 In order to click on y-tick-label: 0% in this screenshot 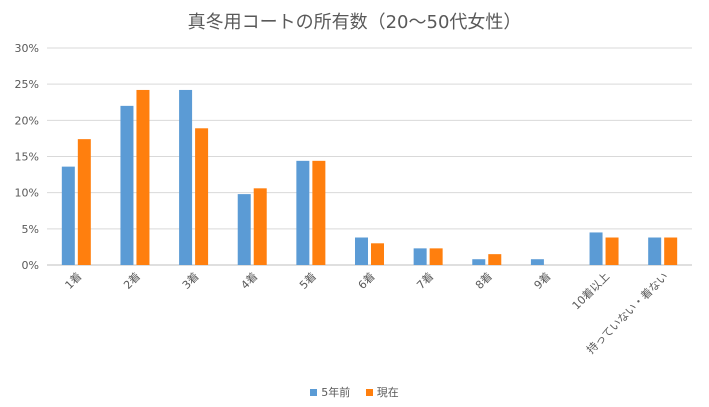, I will do `click(30, 265)`.